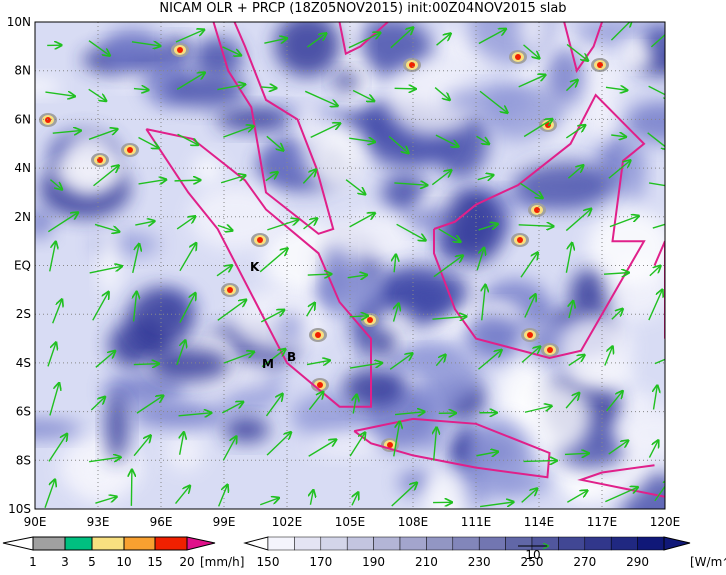 The height and width of the screenshot is (575, 726). What do you see at coordinates (602, 522) in the screenshot?
I see `lon-label: 117E` at bounding box center [602, 522].